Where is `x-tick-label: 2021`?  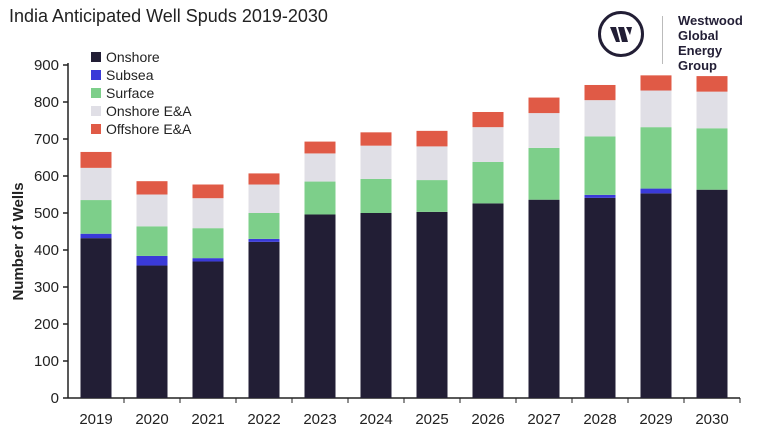
x-tick-label: 2021 is located at coordinates (207, 419).